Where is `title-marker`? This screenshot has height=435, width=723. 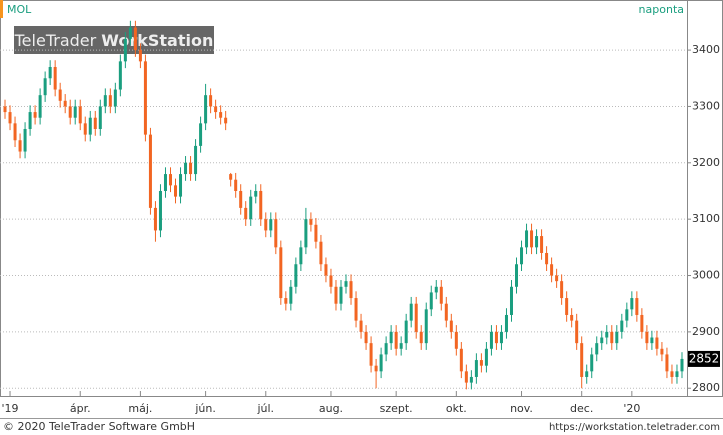
title-marker is located at coordinates (1, 9).